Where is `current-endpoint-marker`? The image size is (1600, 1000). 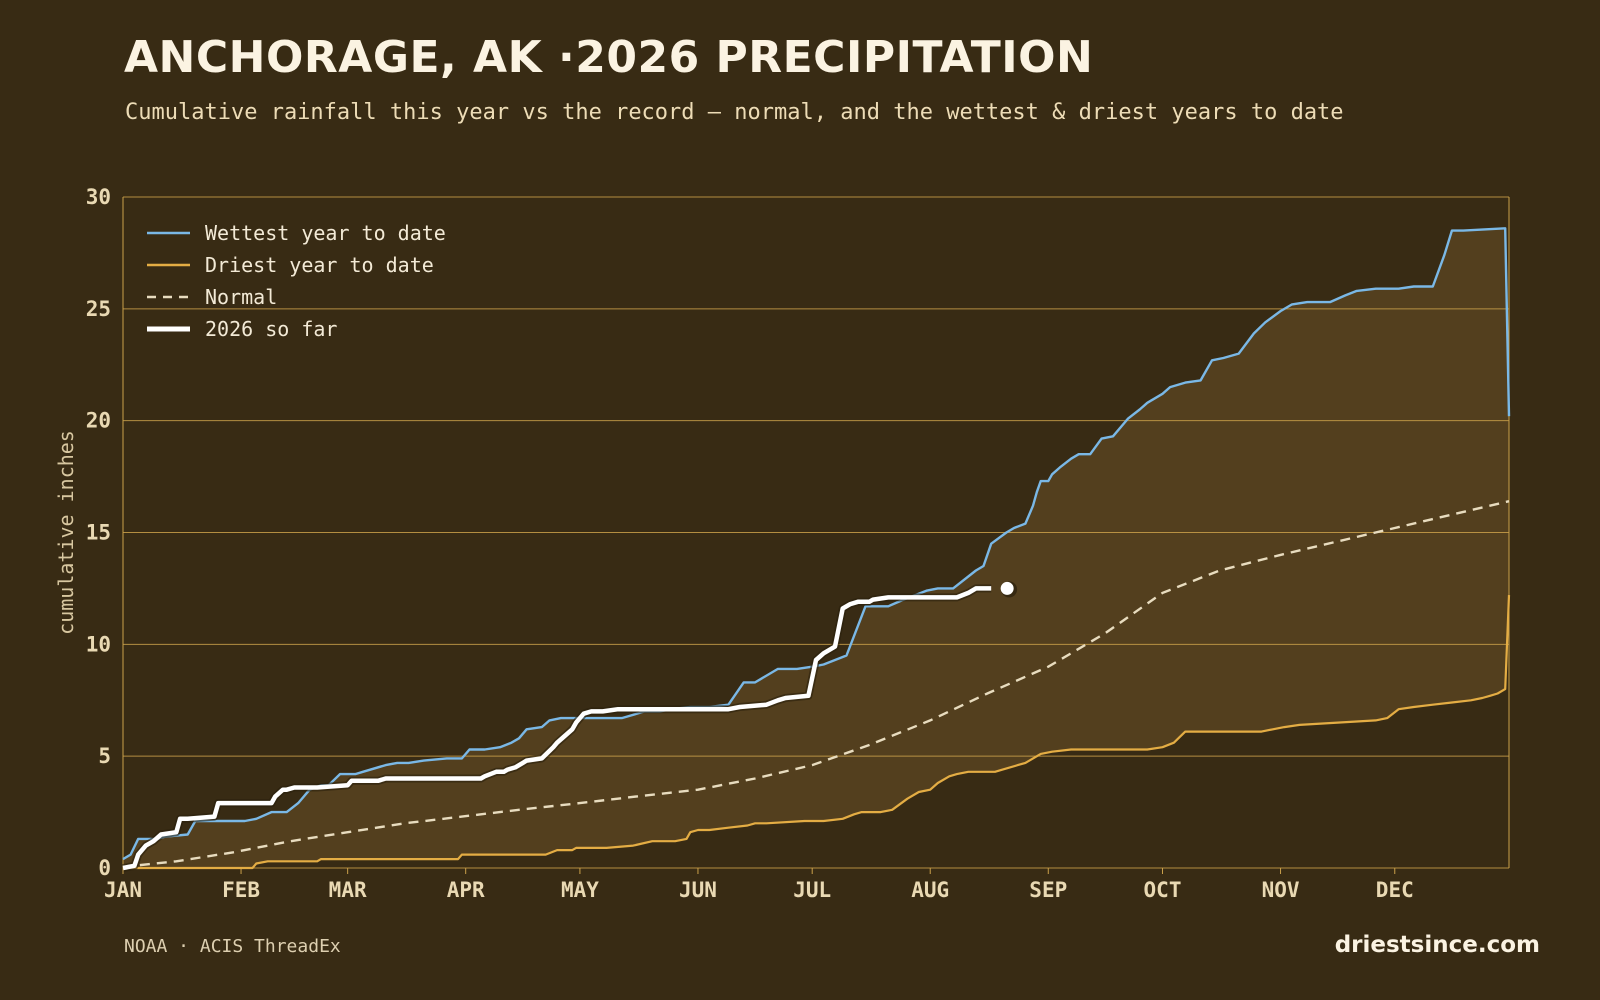 current-endpoint-marker is located at coordinates (1007, 588).